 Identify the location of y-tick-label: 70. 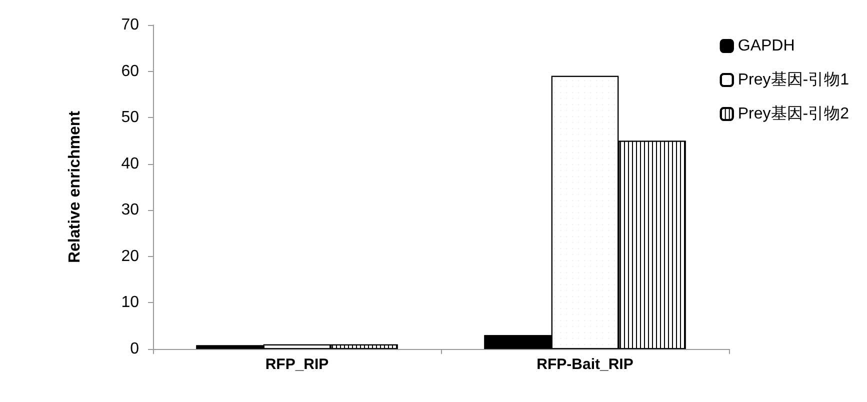
(130, 25).